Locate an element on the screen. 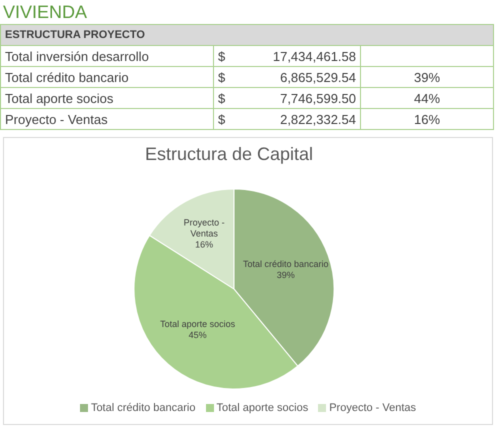 This screenshot has height=432, width=498. data-label: 44% is located at coordinates (427, 98).